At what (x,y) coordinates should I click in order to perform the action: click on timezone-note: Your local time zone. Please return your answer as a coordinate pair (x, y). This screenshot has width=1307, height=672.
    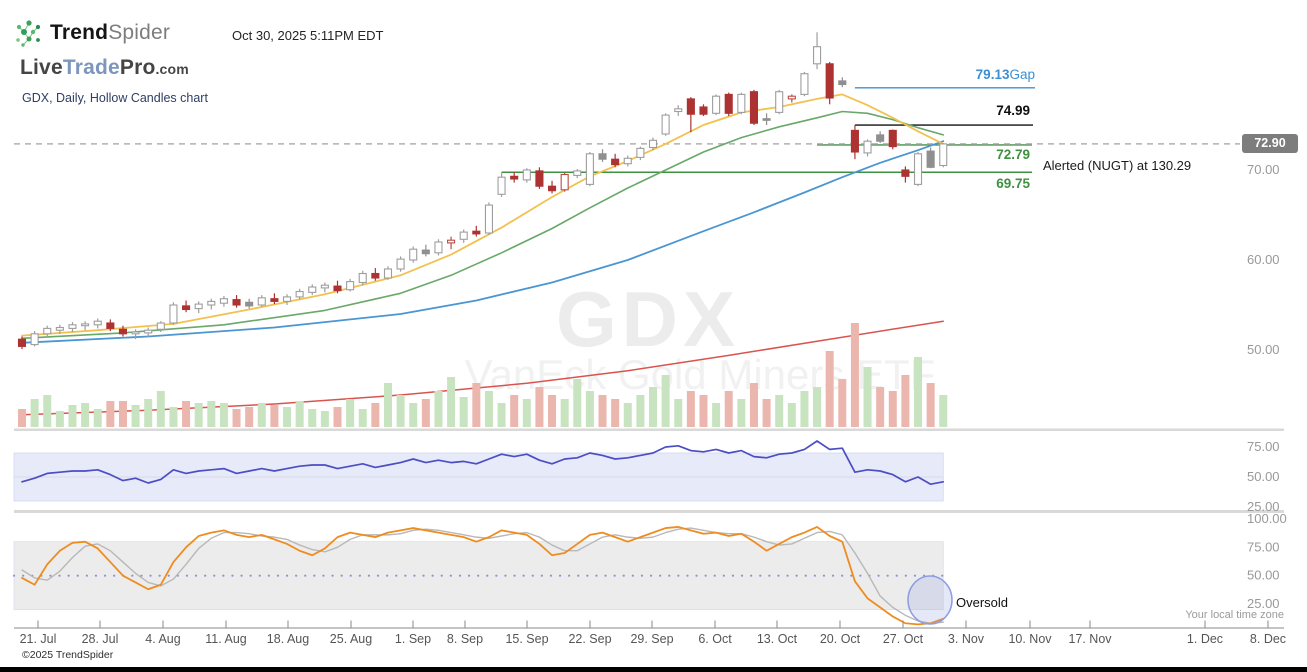
    Looking at the image, I should click on (1234, 615).